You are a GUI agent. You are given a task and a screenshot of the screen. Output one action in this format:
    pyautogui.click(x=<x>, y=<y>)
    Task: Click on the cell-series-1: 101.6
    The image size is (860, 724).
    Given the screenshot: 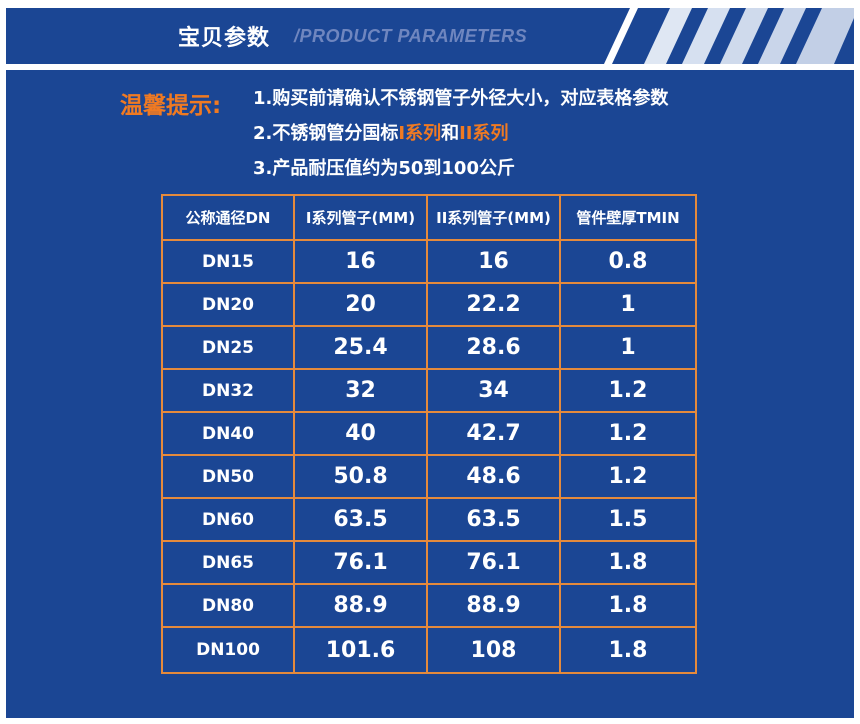 What is the action you would take?
    pyautogui.click(x=360, y=650)
    